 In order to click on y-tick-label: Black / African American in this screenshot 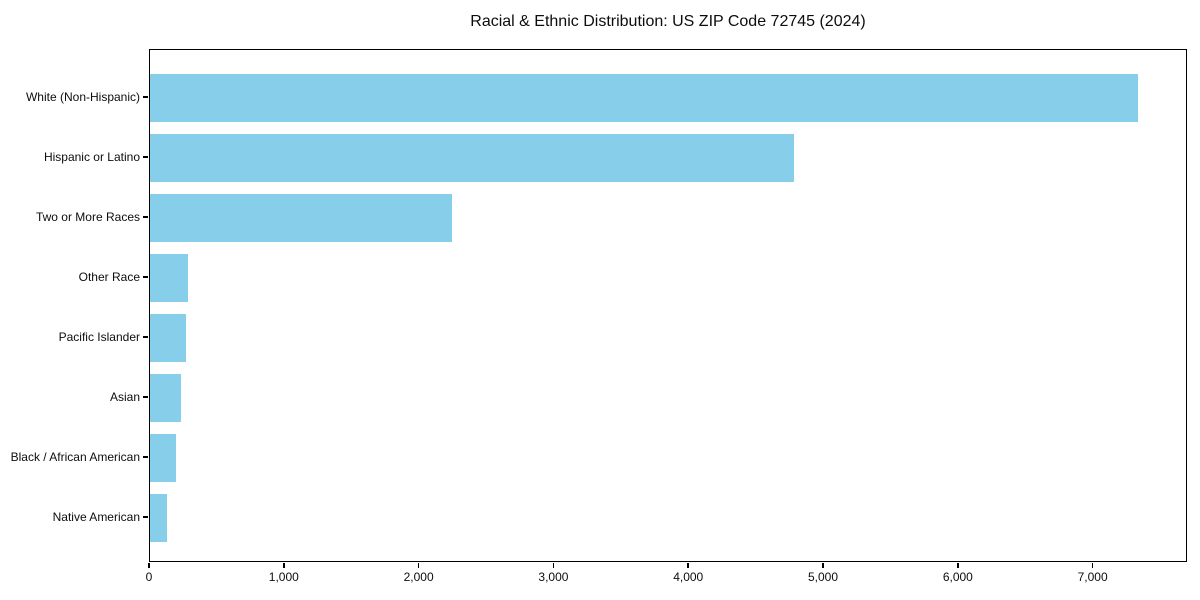, I will do `click(75, 457)`.